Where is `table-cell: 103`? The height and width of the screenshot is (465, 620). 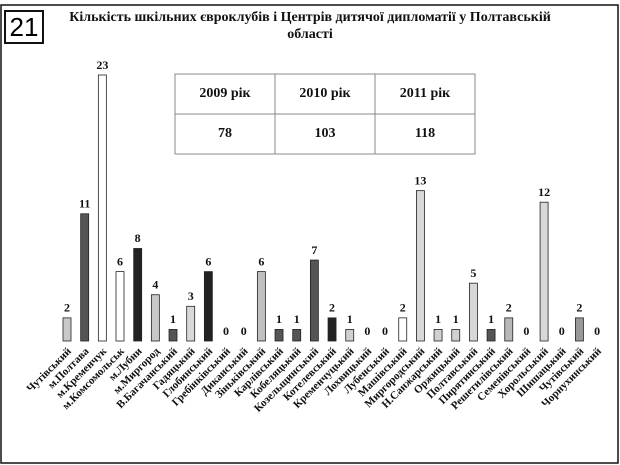 table-cell: 103 is located at coordinates (325, 133).